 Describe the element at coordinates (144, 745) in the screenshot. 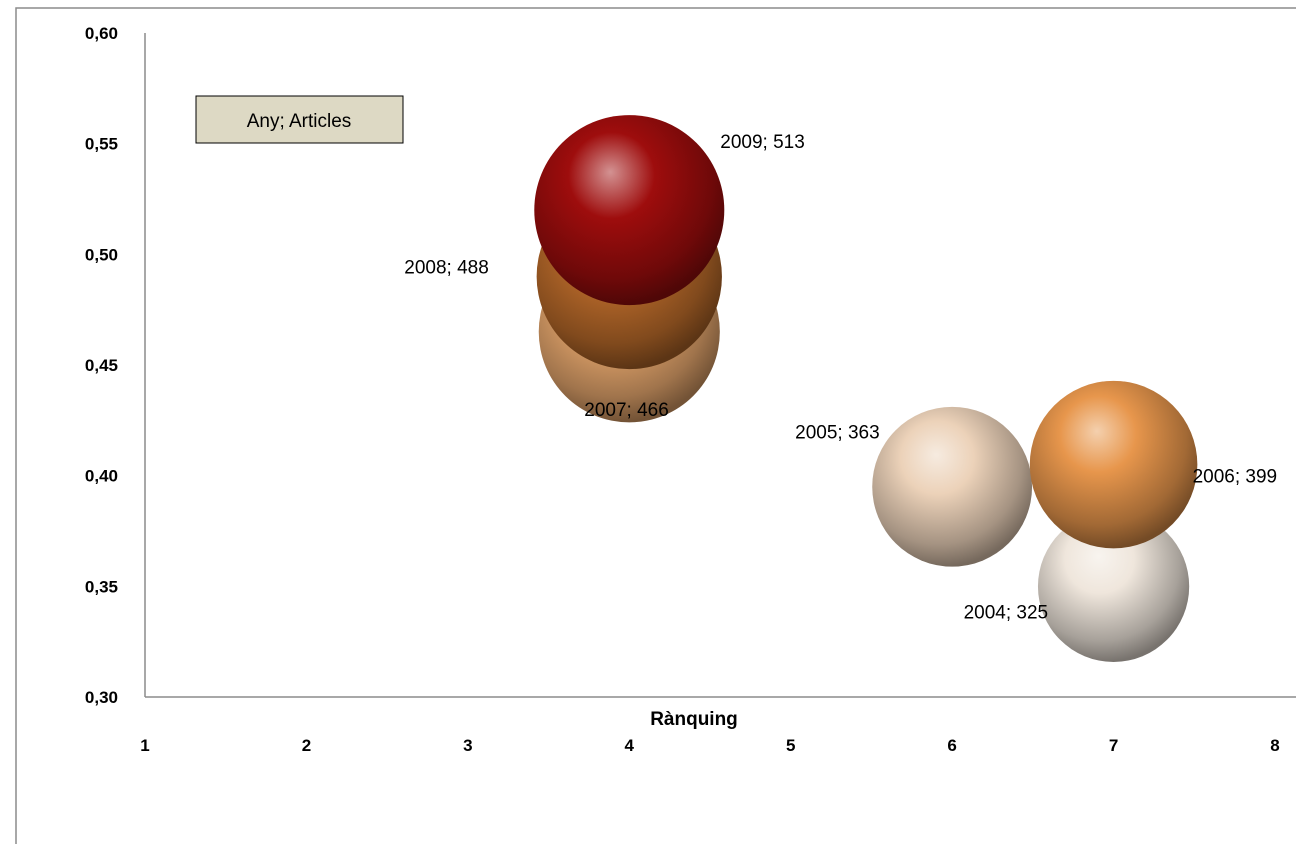

I see `x-tick-label: 1` at that location.